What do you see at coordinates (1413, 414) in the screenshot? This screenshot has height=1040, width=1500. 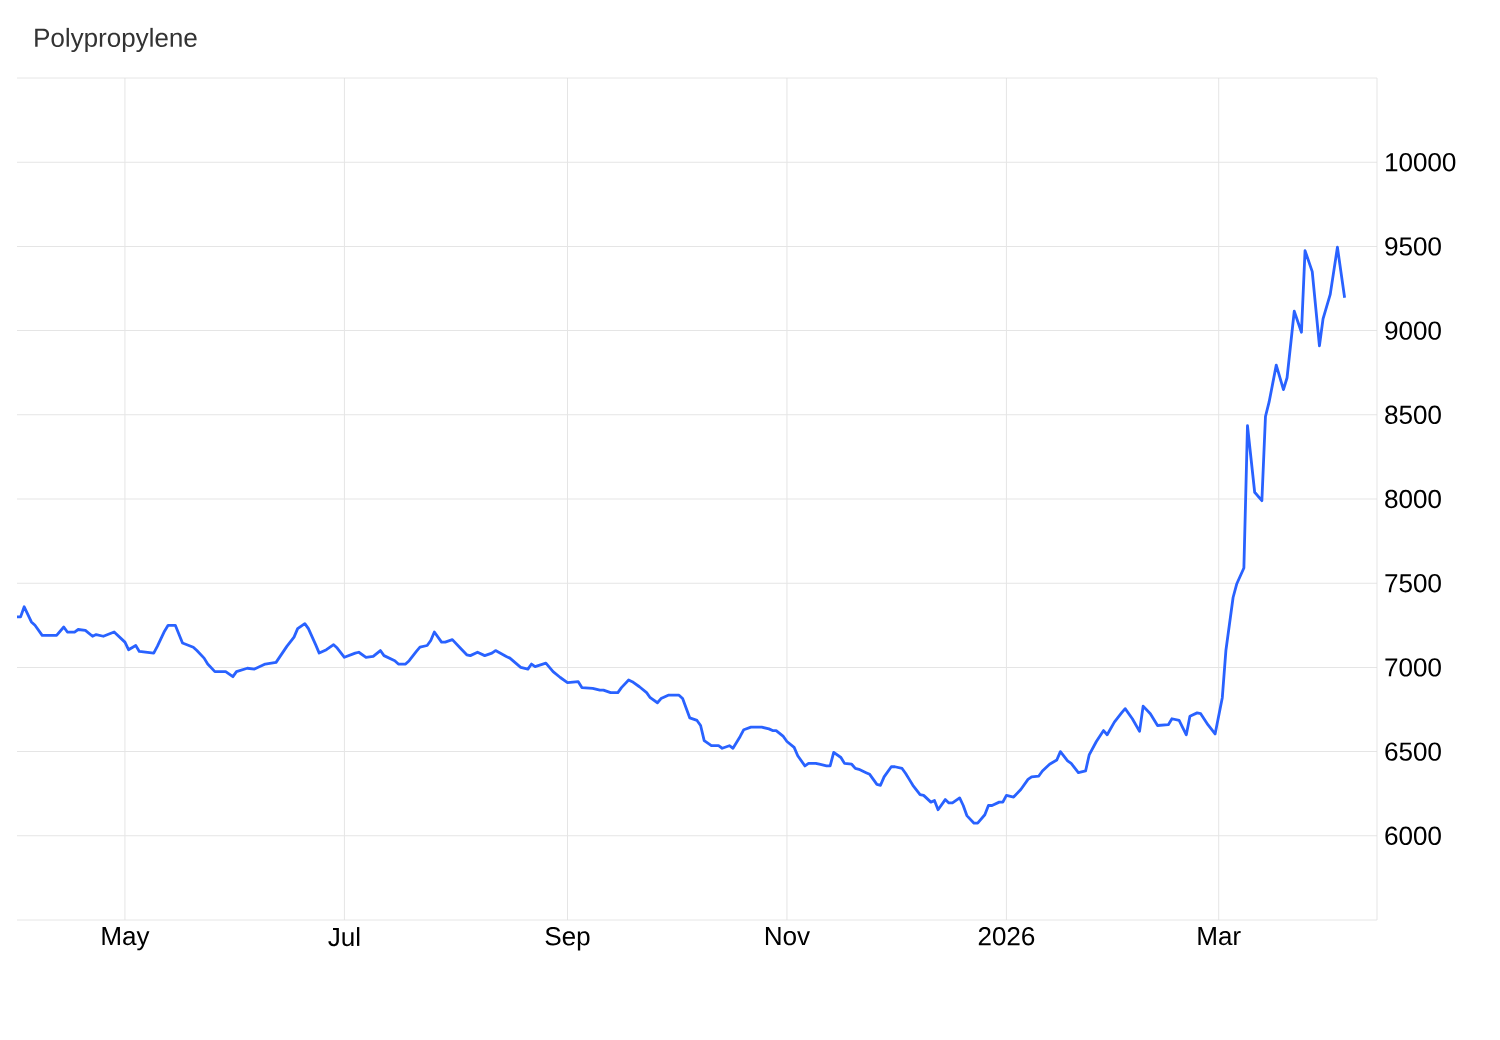 I see `y-tick-label: 8500` at bounding box center [1413, 414].